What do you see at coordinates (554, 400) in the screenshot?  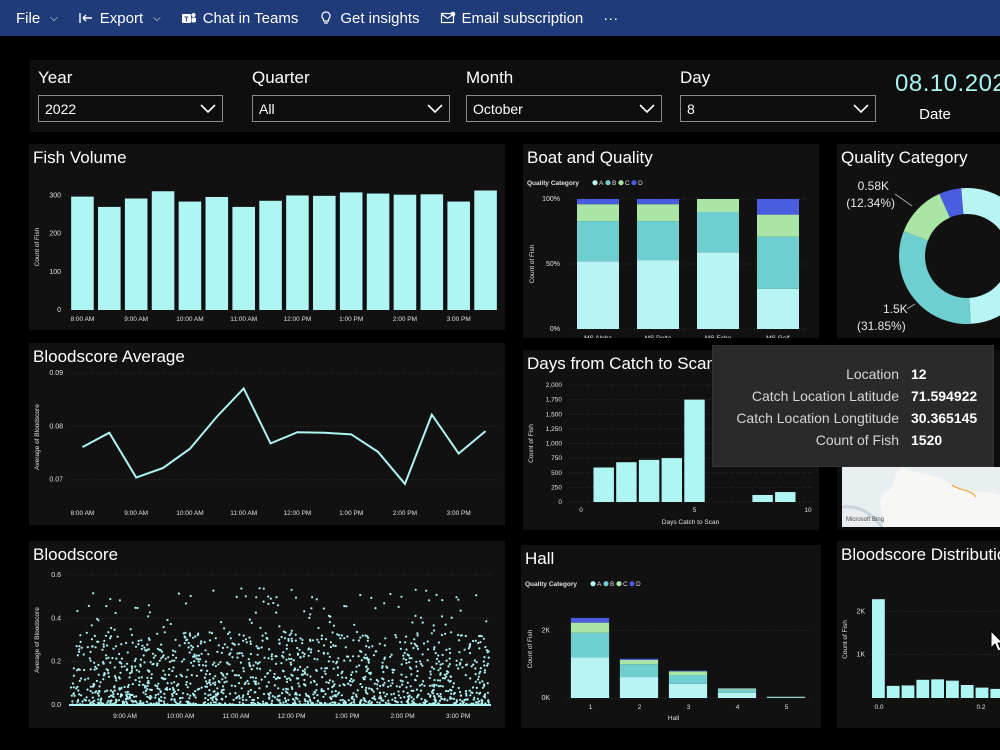 I see `y-tick-label: 1,750` at bounding box center [554, 400].